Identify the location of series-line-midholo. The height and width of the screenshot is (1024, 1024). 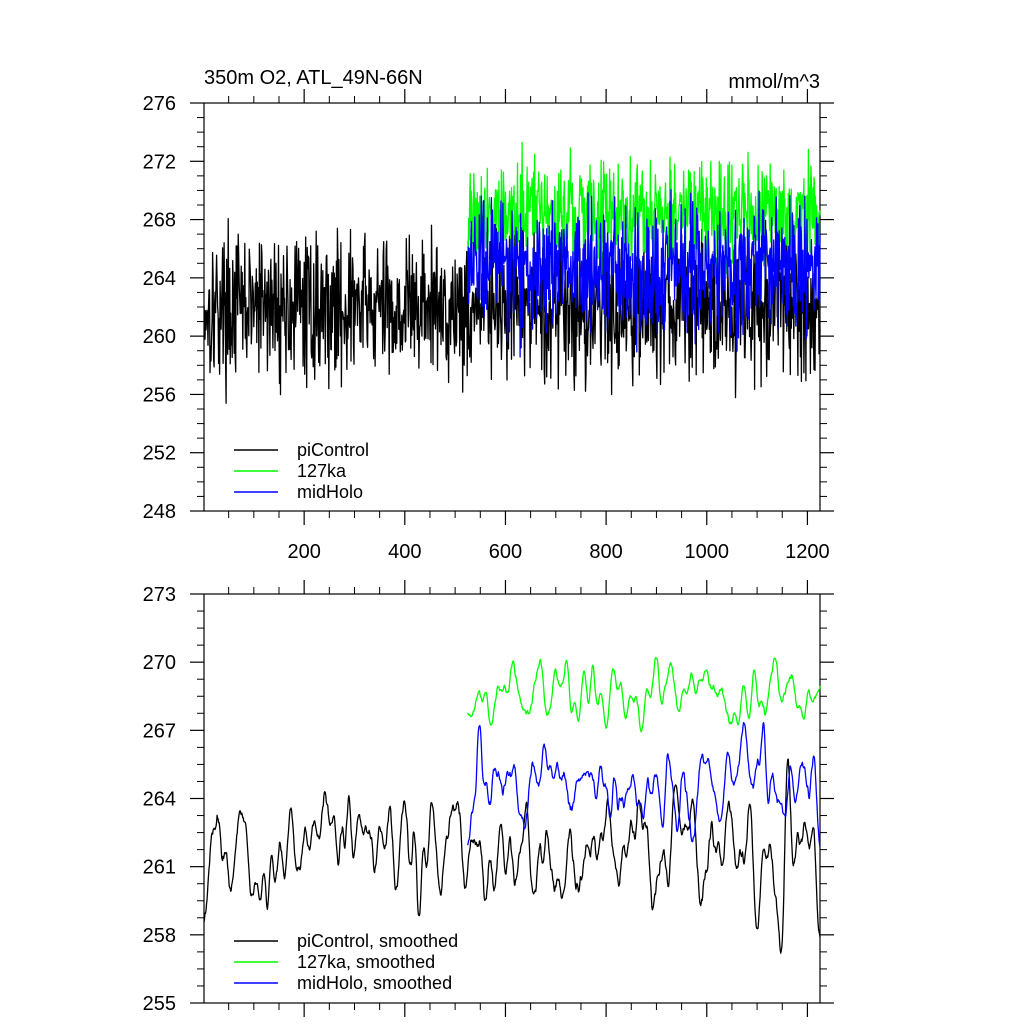
(644, 273).